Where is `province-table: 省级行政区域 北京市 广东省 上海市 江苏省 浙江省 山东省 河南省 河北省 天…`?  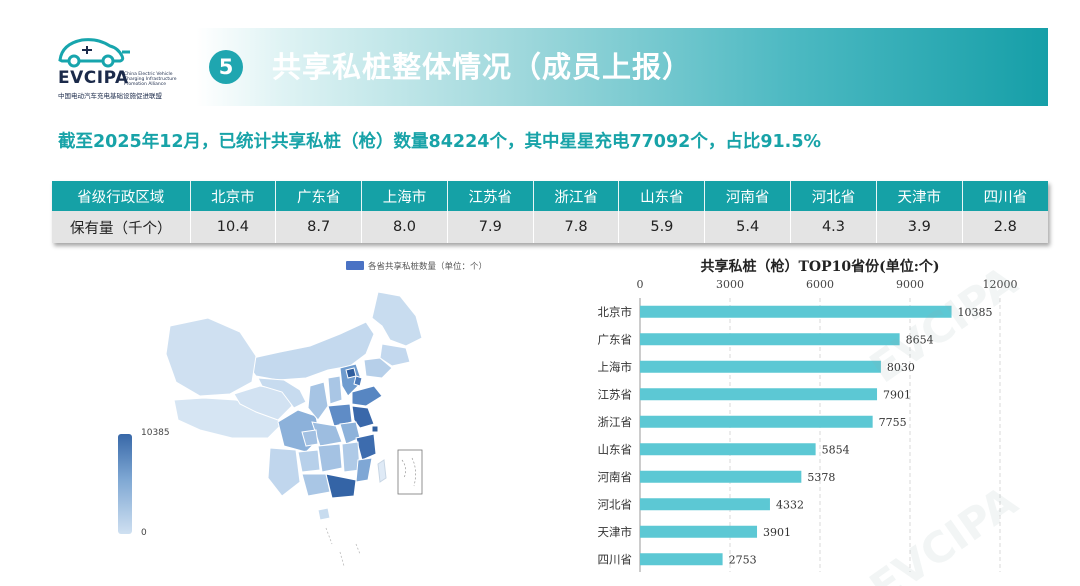 province-table: 省级行政区域 北京市 广东省 上海市 江苏省 浙江省 山东省 河南省 河北省 天… is located at coordinates (550, 212).